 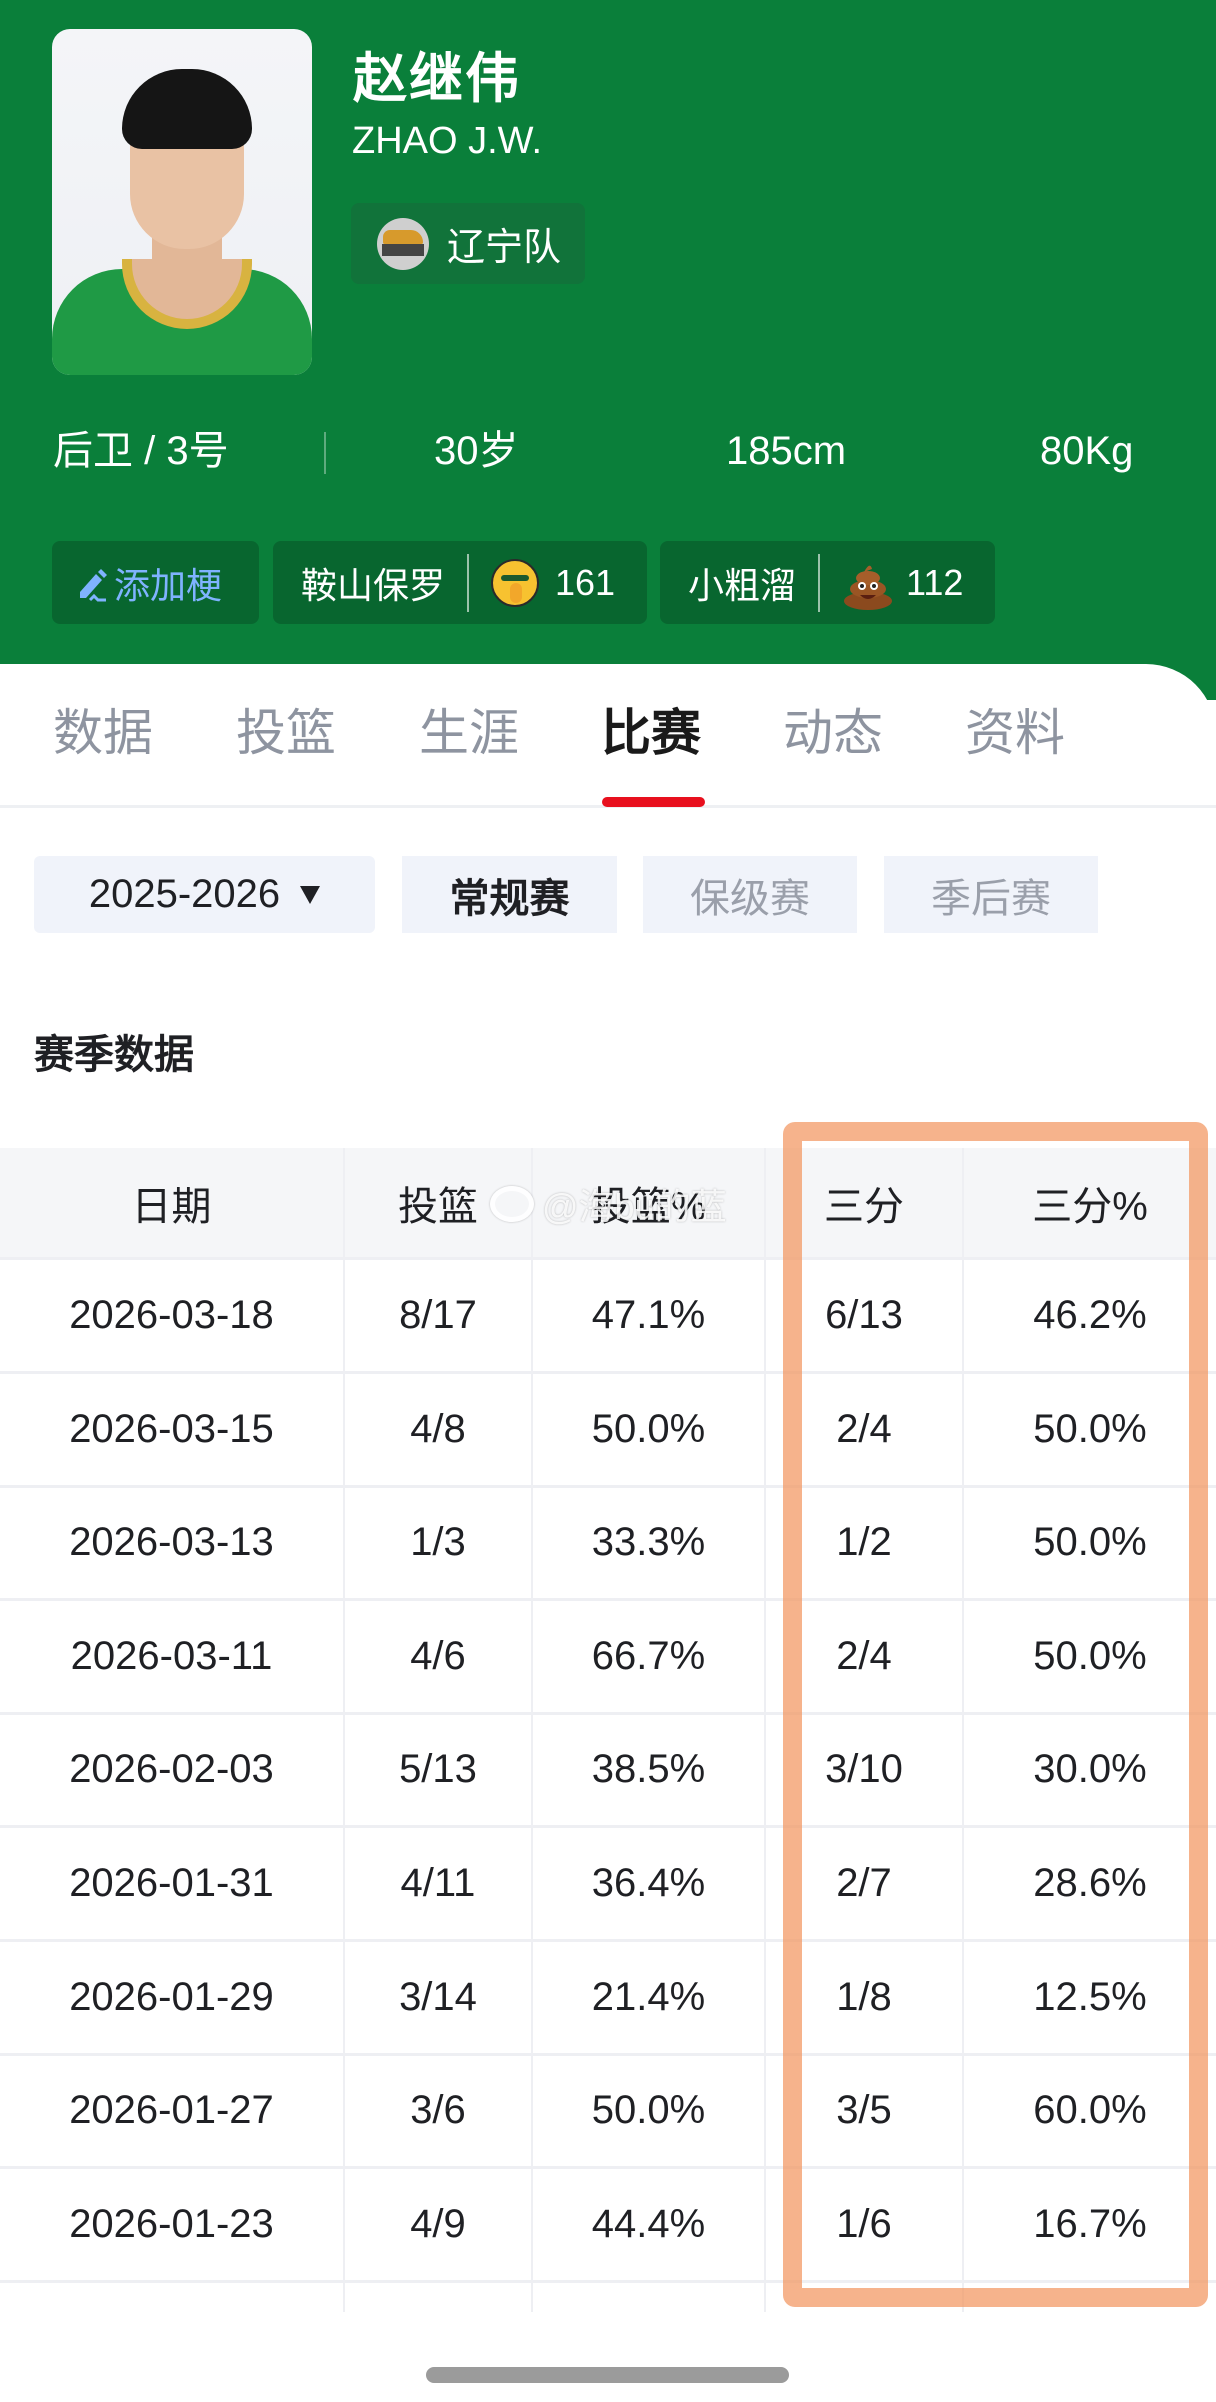 I want to click on home-indicator, so click(x=607, y=2375).